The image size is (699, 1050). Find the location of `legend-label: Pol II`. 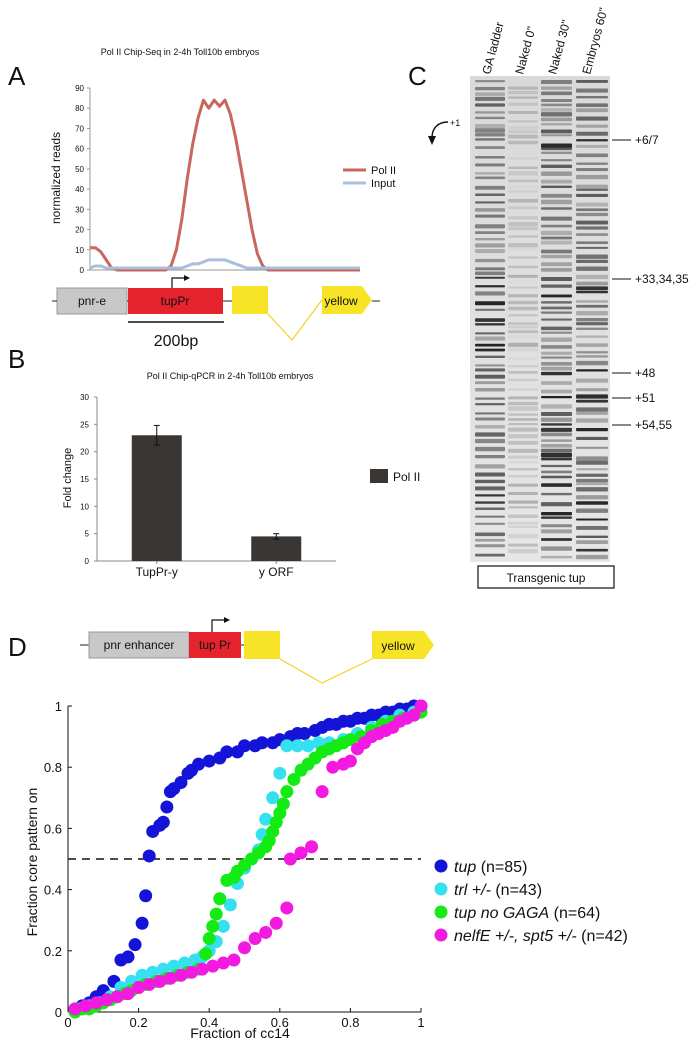

legend-label: Pol II is located at coordinates (383, 171).